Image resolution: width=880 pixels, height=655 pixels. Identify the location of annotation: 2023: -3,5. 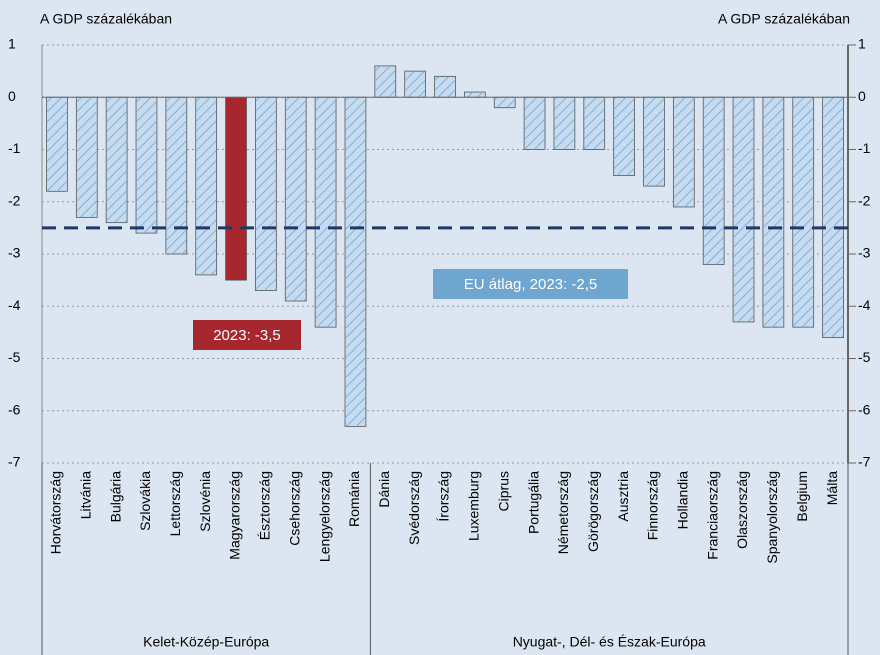
(247, 335).